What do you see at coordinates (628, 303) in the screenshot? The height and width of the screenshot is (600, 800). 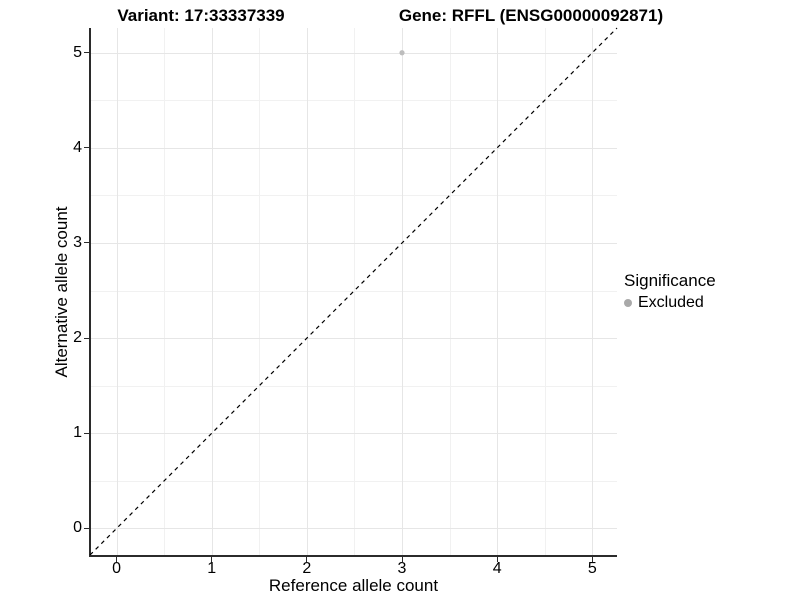 I see `excluded-point-icon` at bounding box center [628, 303].